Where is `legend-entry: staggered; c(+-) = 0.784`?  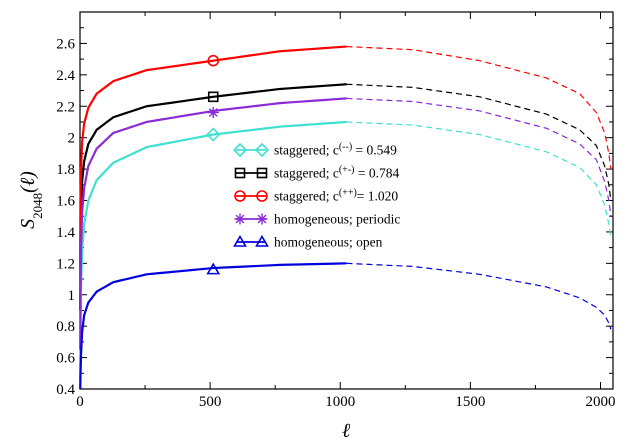 legend-entry: staggered; c(+-) = 0.784 is located at coordinates (316, 172).